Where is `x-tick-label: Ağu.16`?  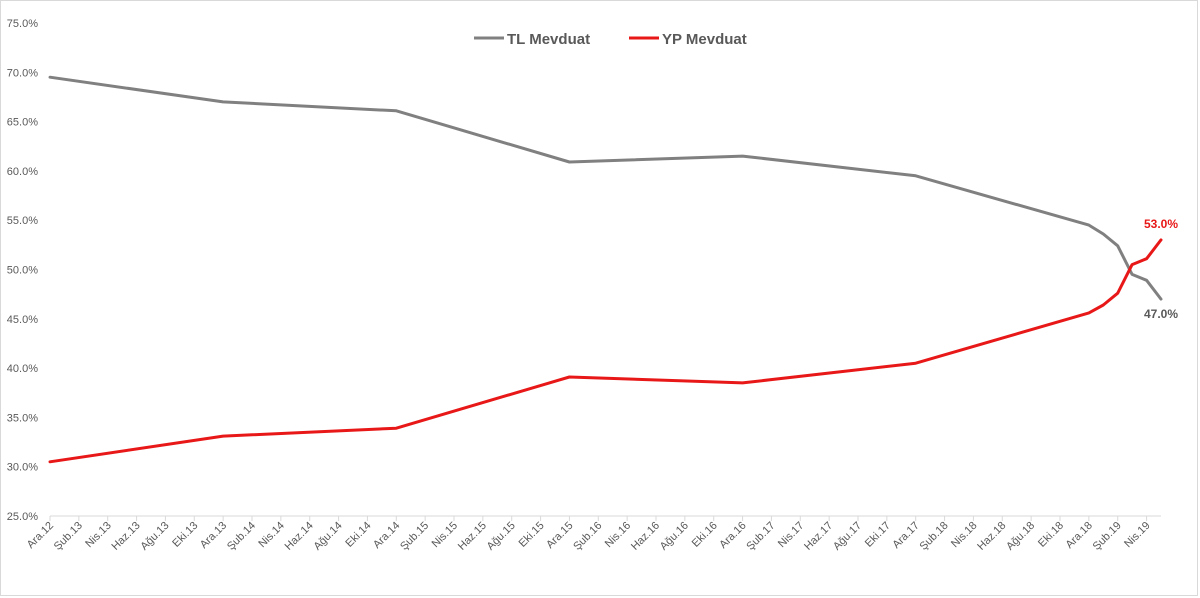
x-tick-label: Ağu.16 is located at coordinates (674, 536).